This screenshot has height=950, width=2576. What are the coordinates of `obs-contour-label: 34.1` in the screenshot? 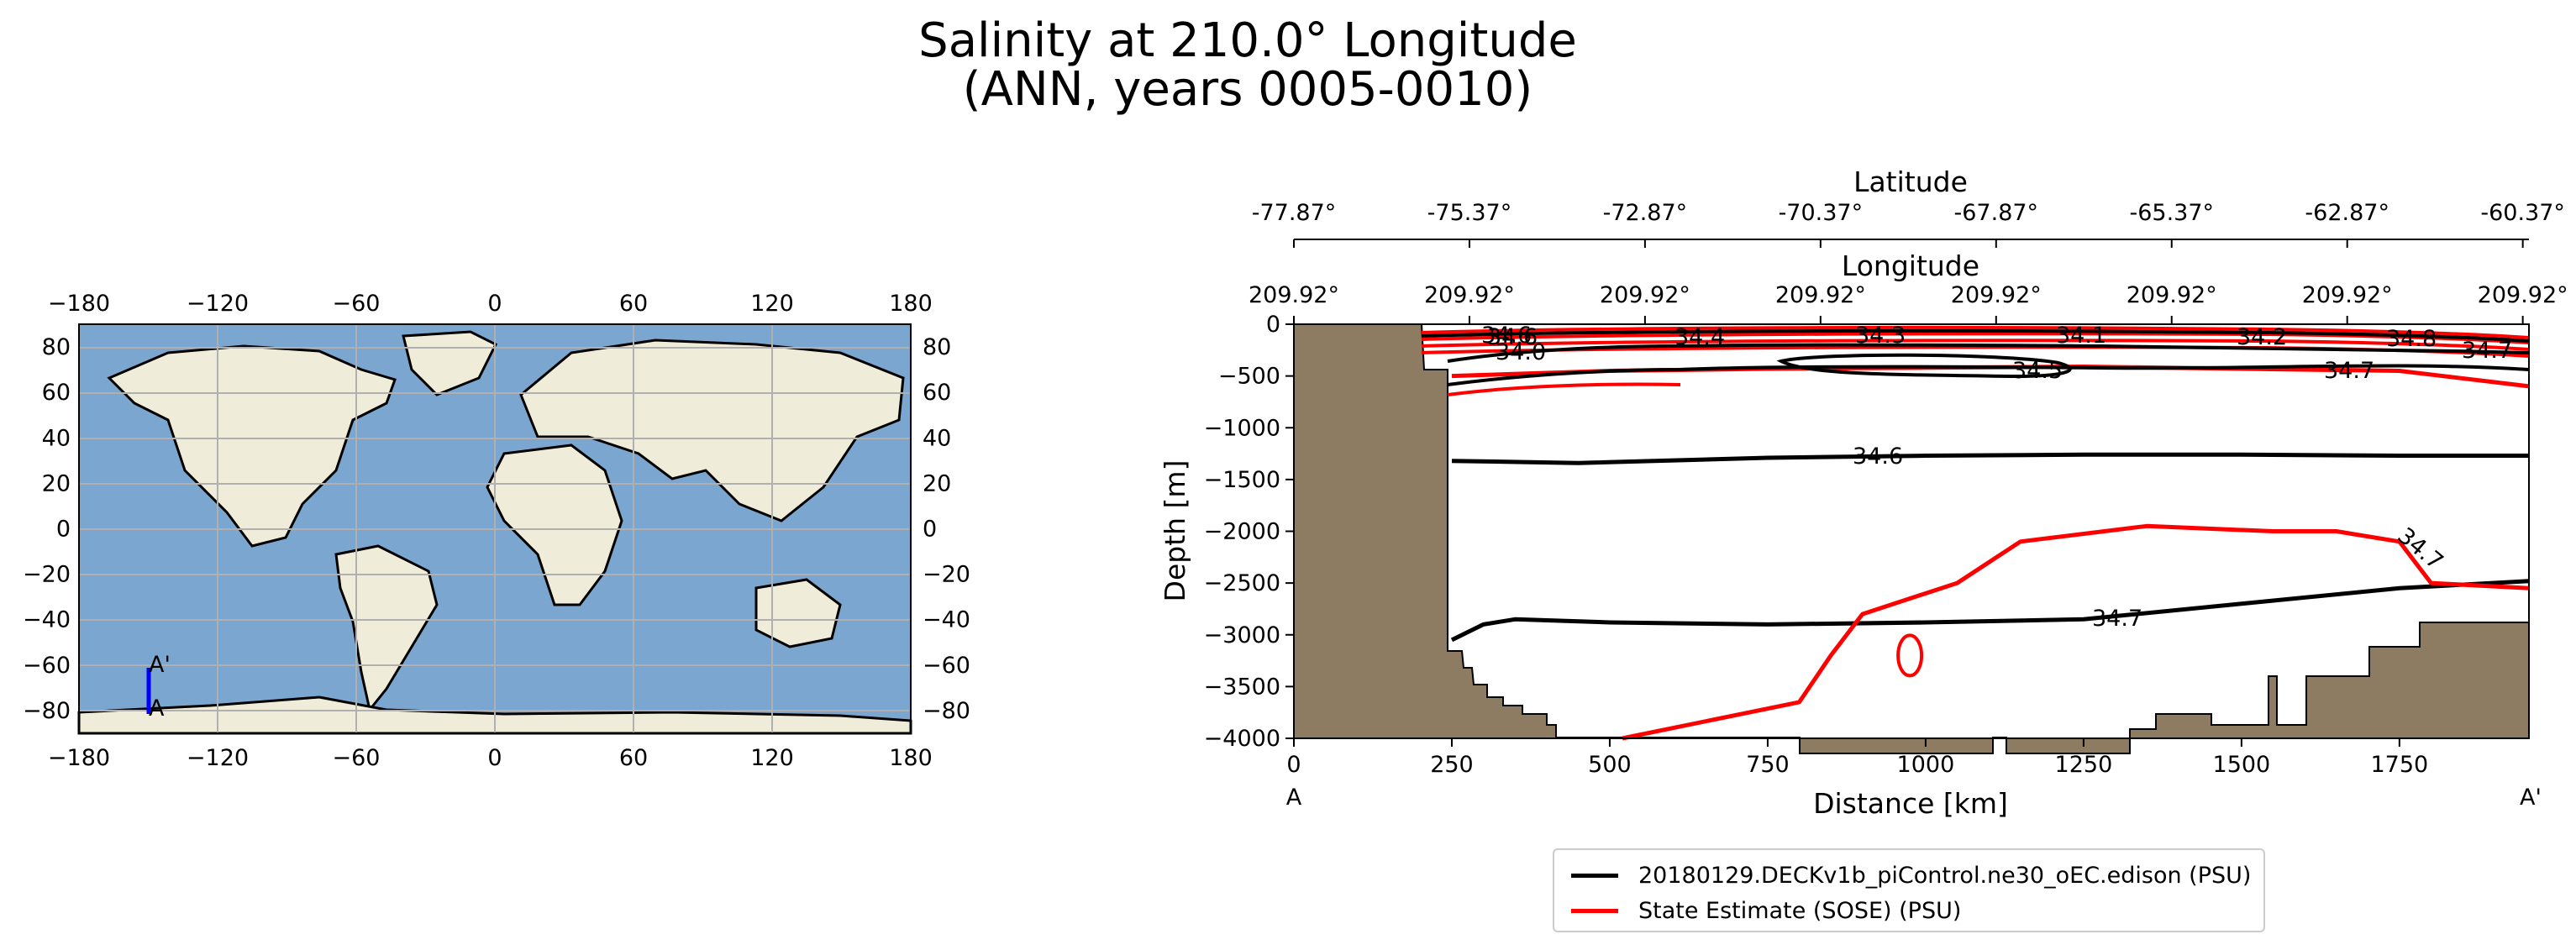 It's located at (2081, 336).